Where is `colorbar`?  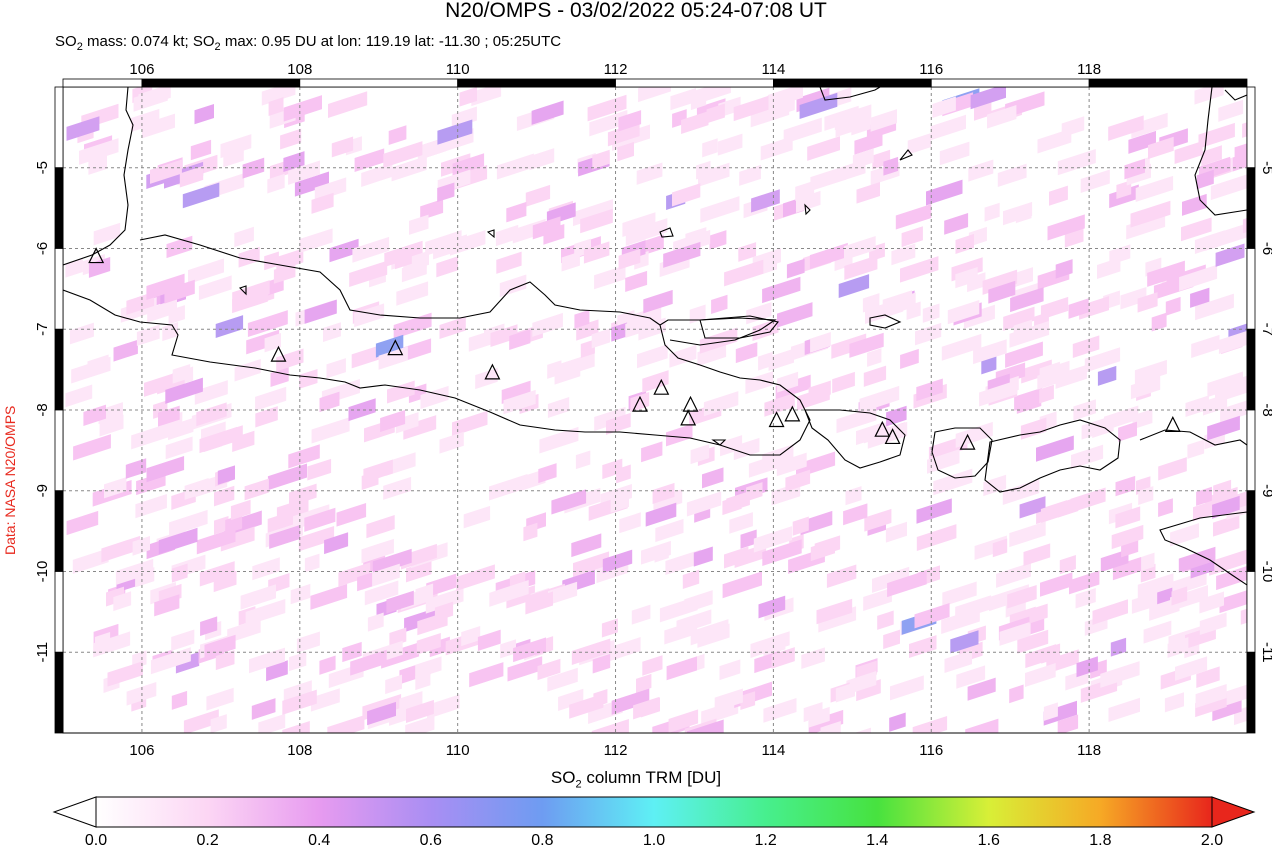 colorbar is located at coordinates (654, 812).